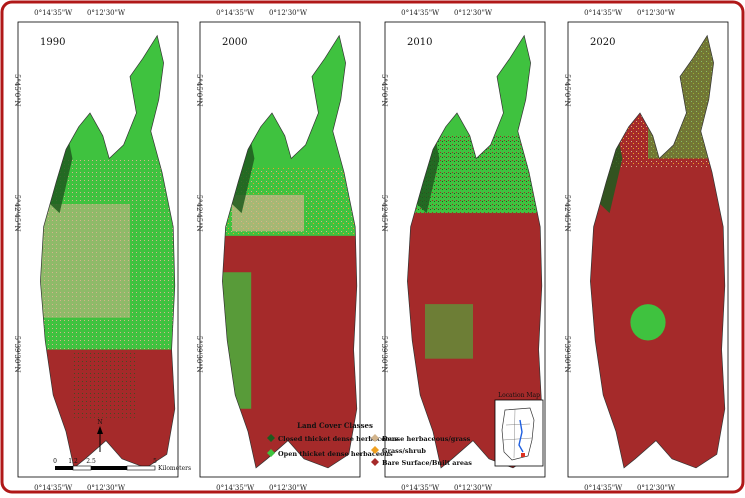 Image resolution: width=745 pixels, height=498 pixels. I want to click on region-boundaries, so click(517, 433).